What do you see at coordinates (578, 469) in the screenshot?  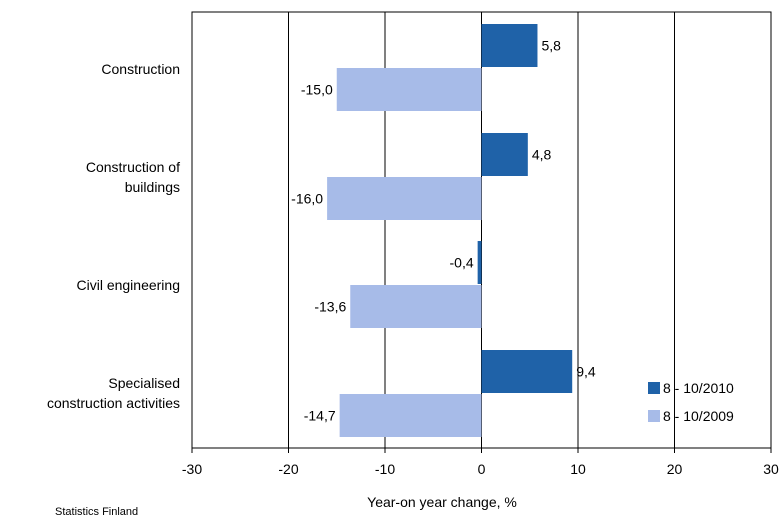 I see `x-tick-label: 10` at bounding box center [578, 469].